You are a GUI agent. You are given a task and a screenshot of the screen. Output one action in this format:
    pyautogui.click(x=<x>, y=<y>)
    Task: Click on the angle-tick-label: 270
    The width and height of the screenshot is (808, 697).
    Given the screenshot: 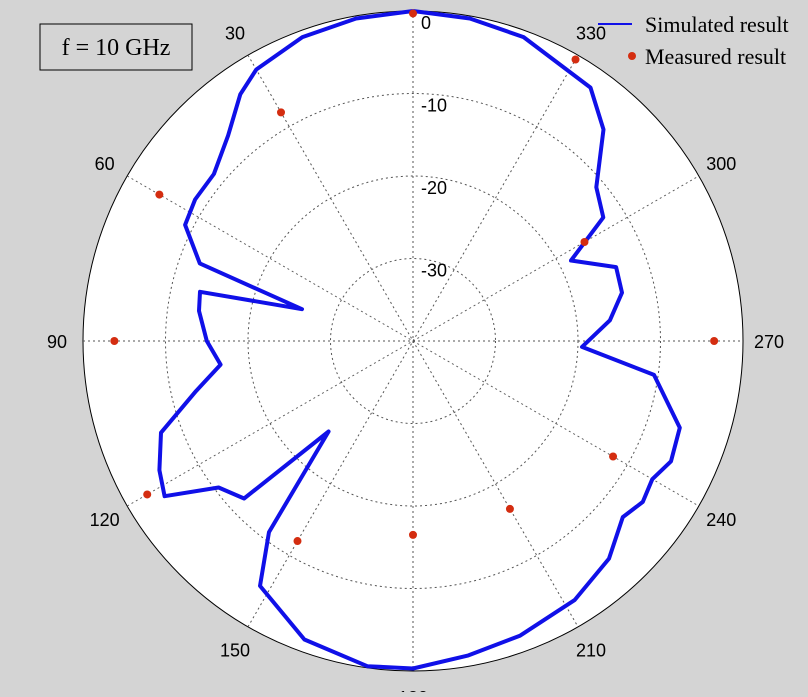 What is the action you would take?
    pyautogui.click(x=769, y=342)
    